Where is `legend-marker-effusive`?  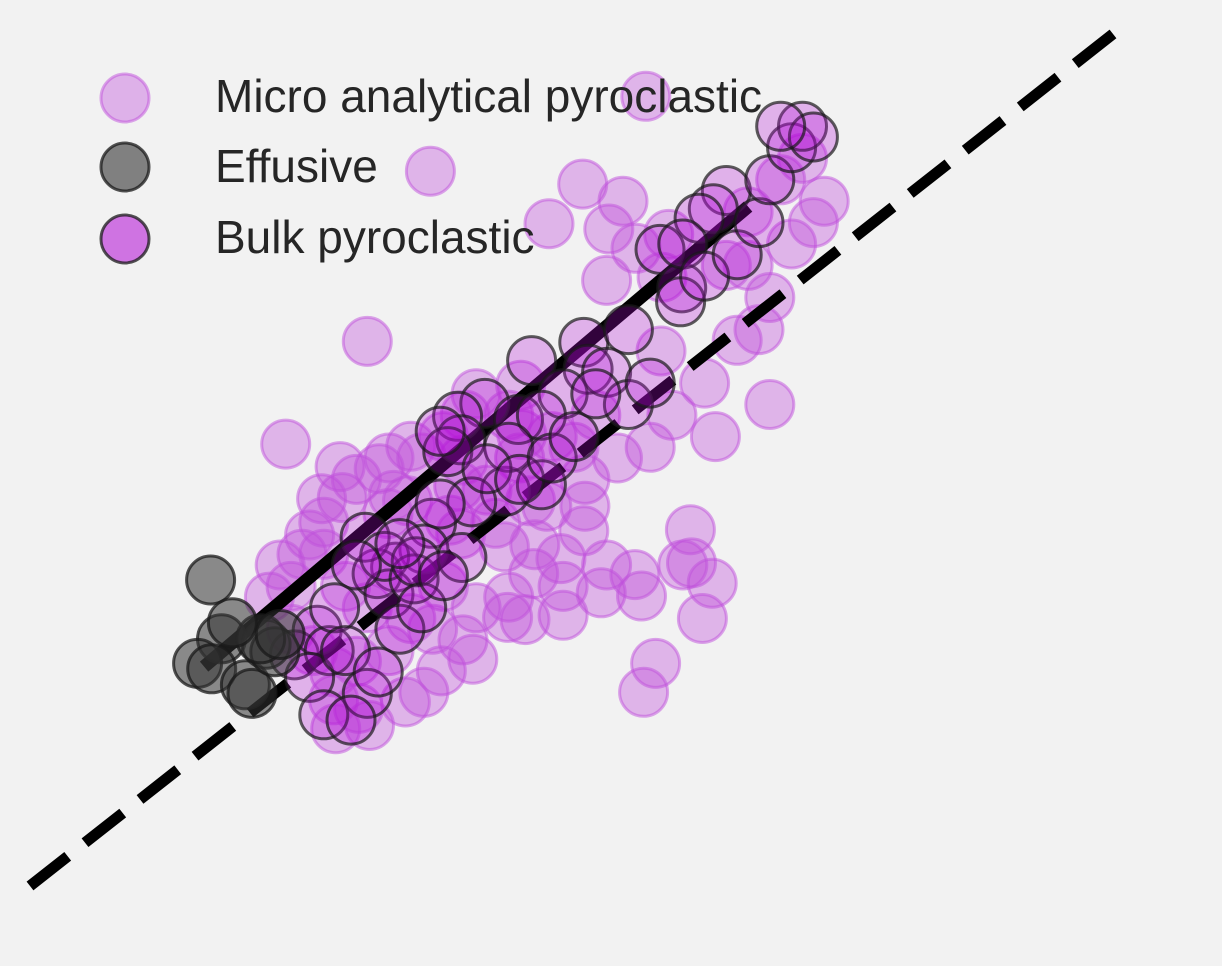
legend-marker-effusive is located at coordinates (125, 167).